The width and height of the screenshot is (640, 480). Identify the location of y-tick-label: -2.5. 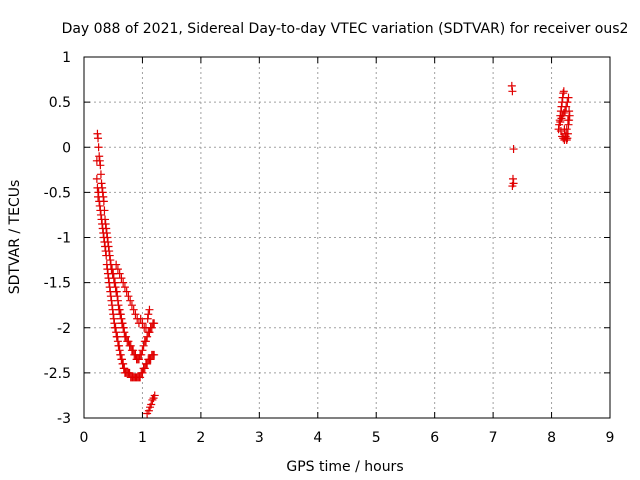
(57, 374).